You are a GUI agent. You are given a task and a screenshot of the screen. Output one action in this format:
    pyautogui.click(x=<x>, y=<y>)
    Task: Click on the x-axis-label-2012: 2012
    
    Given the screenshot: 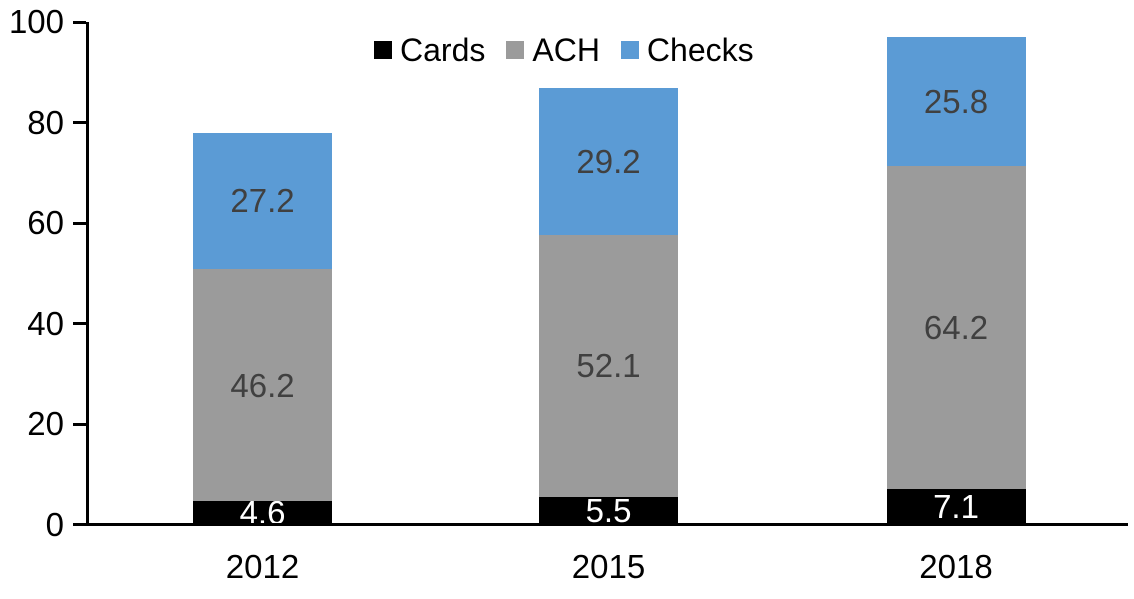 What is the action you would take?
    pyautogui.click(x=262, y=566)
    